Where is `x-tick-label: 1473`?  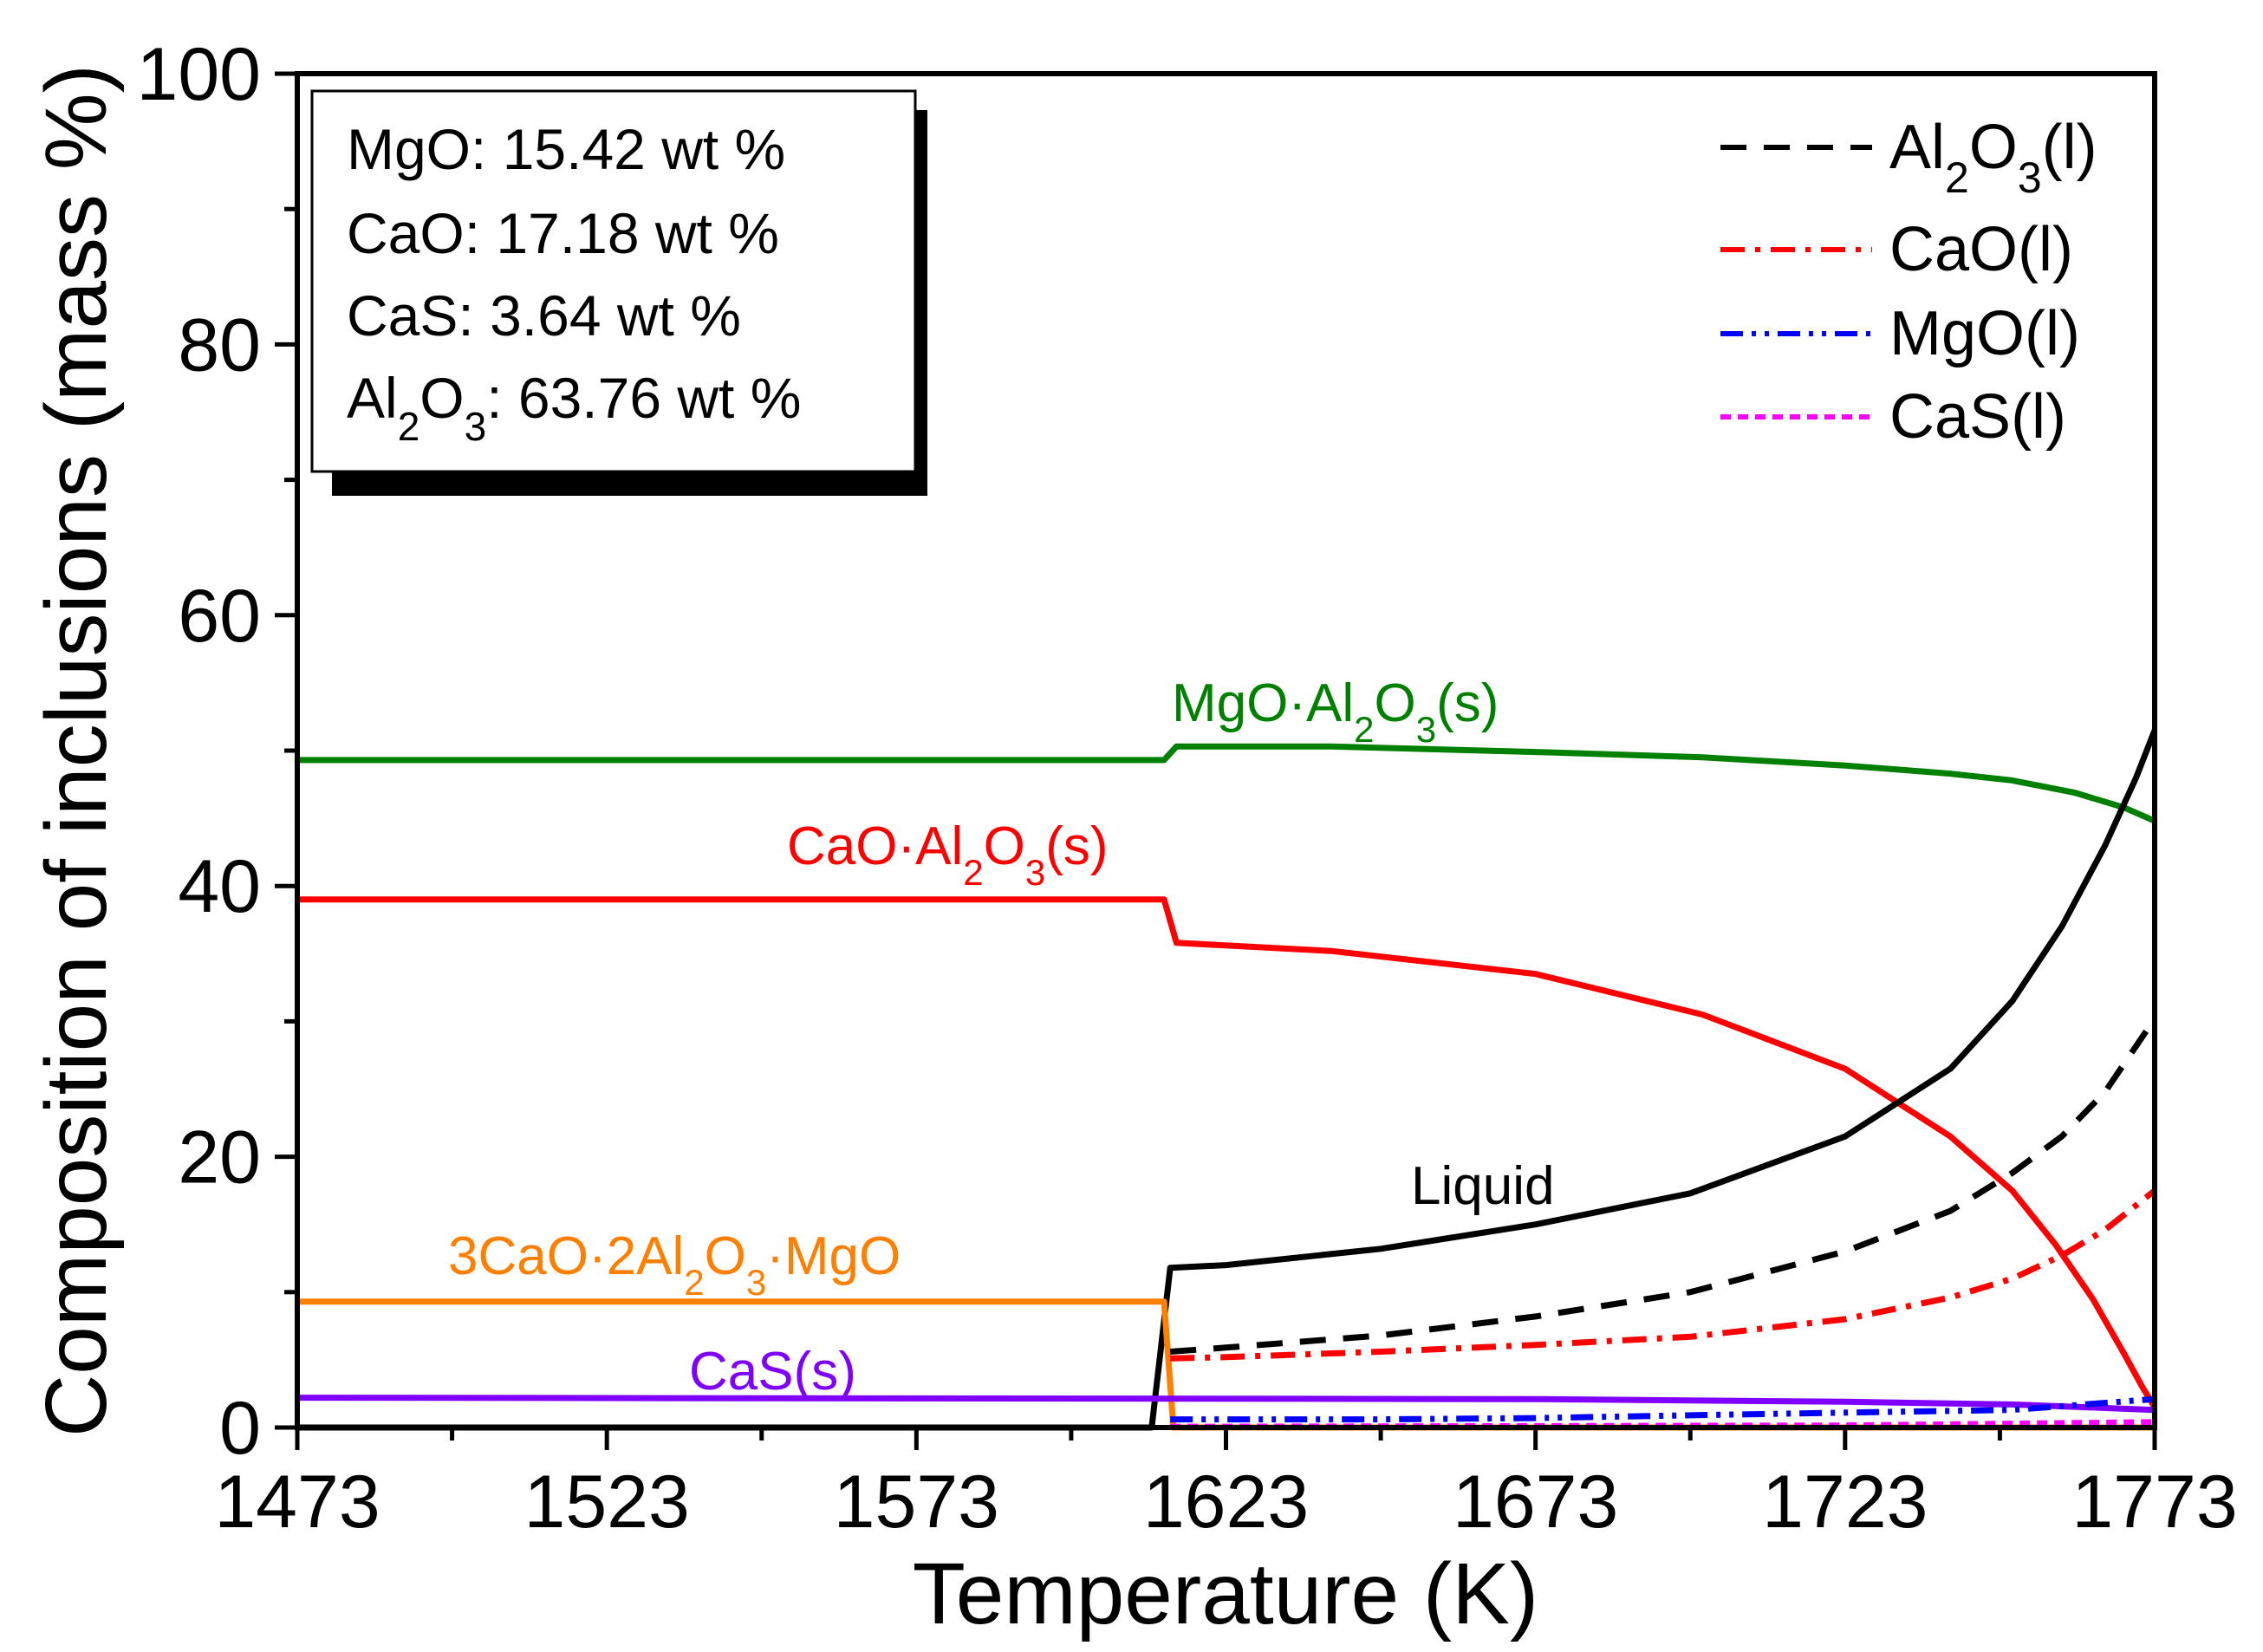
x-tick-label: 1473 is located at coordinates (297, 1502).